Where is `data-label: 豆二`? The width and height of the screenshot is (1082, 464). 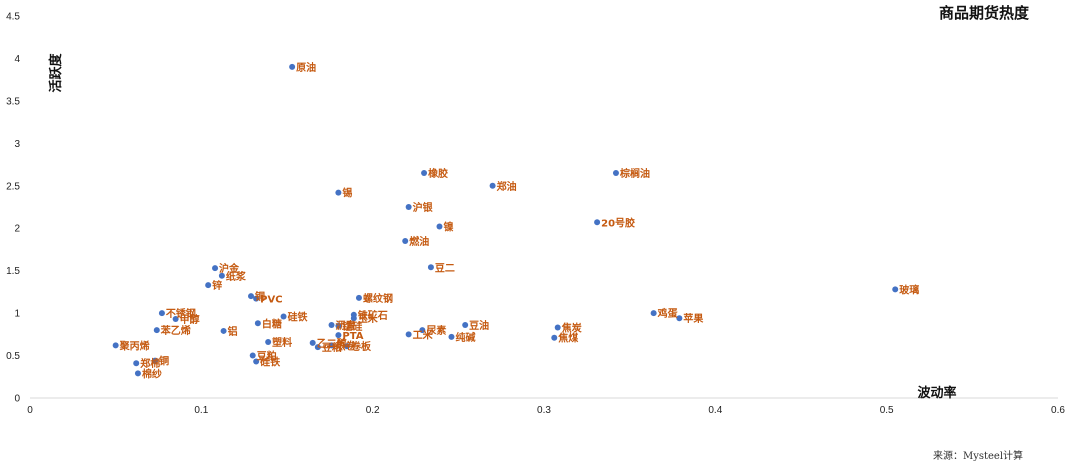
data-label: 豆二 is located at coordinates (445, 268).